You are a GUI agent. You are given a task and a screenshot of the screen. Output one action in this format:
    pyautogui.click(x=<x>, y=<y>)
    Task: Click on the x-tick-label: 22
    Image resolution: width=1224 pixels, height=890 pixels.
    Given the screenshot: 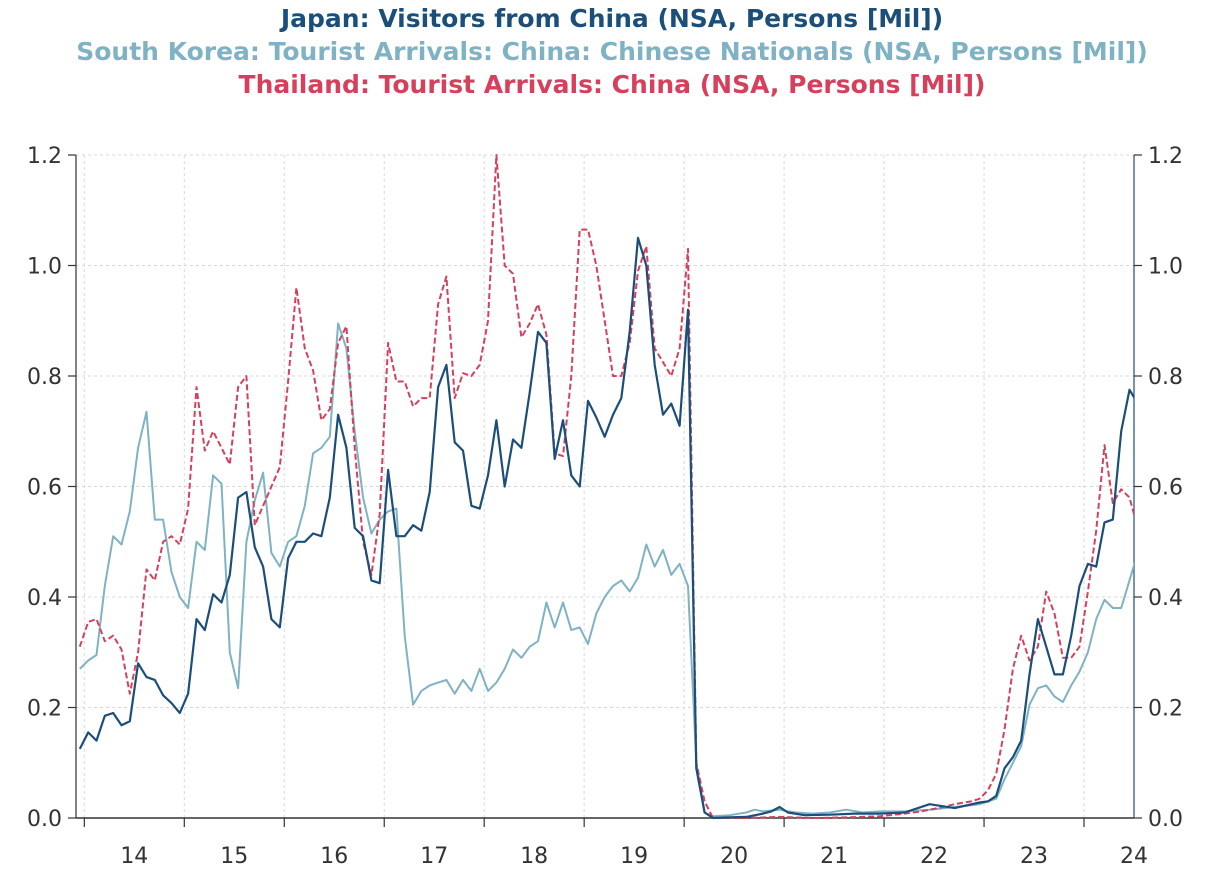 What is the action you would take?
    pyautogui.click(x=934, y=856)
    